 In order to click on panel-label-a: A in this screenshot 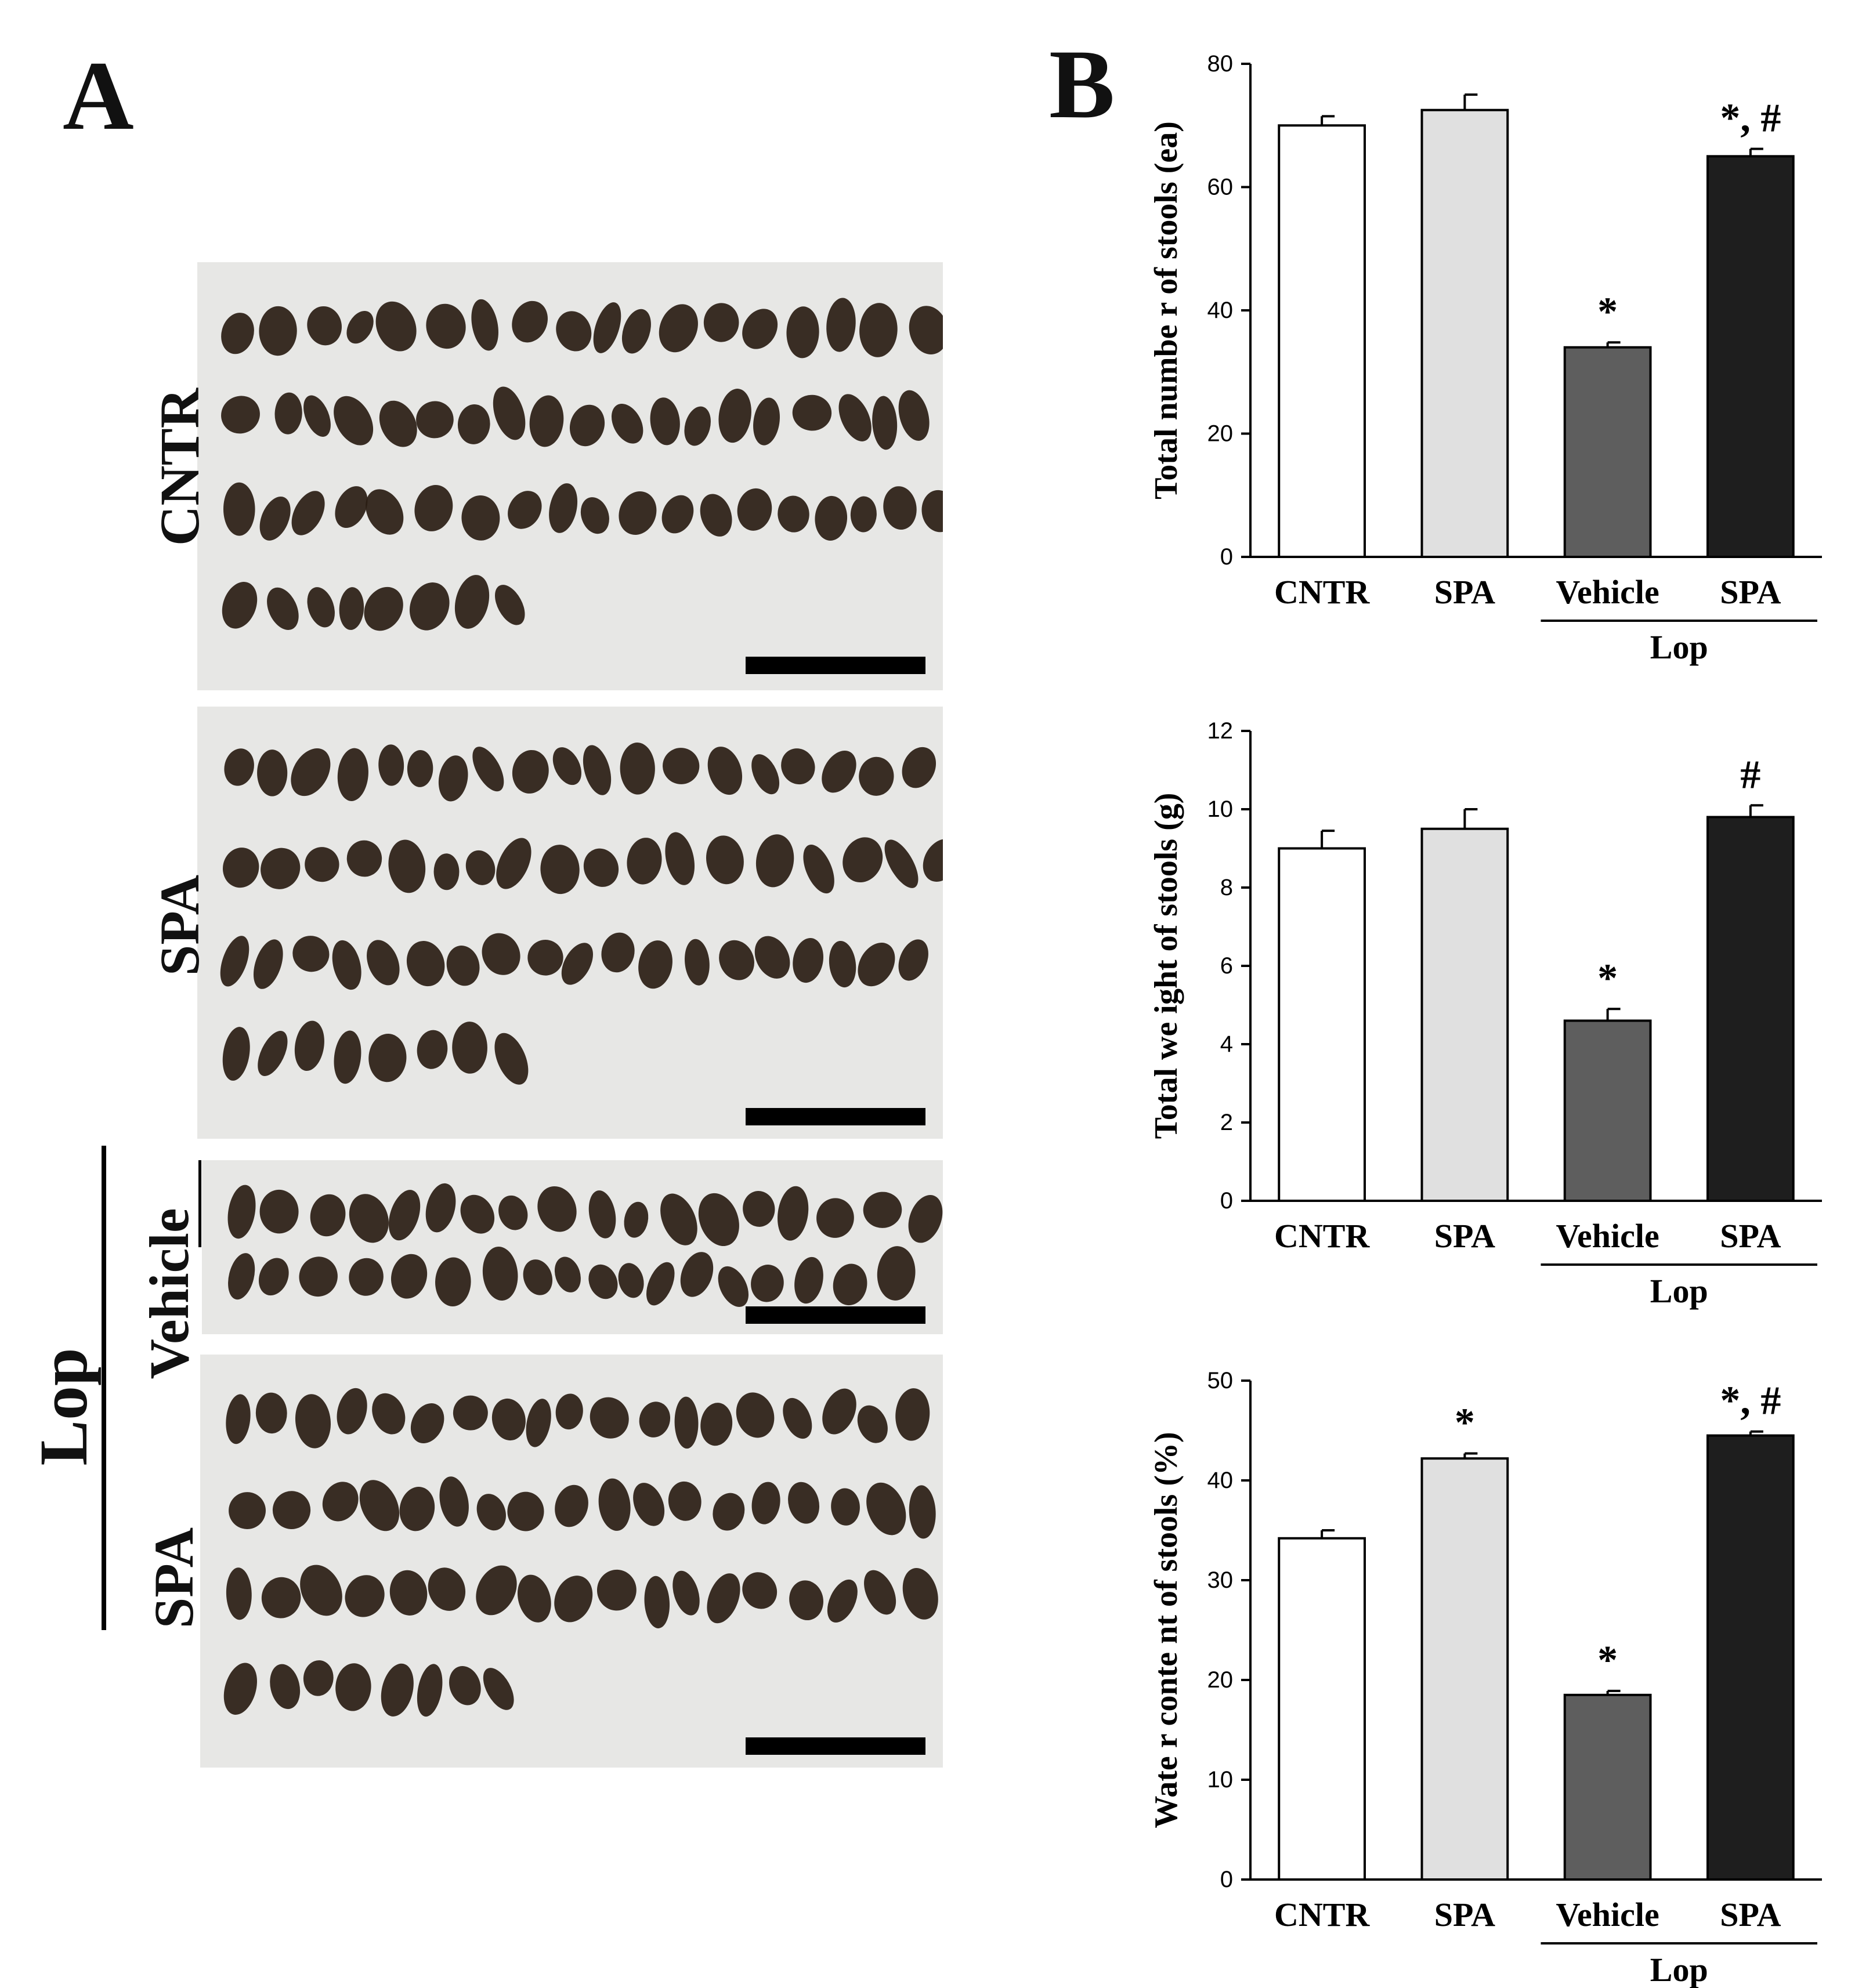, I will do `click(98, 96)`.